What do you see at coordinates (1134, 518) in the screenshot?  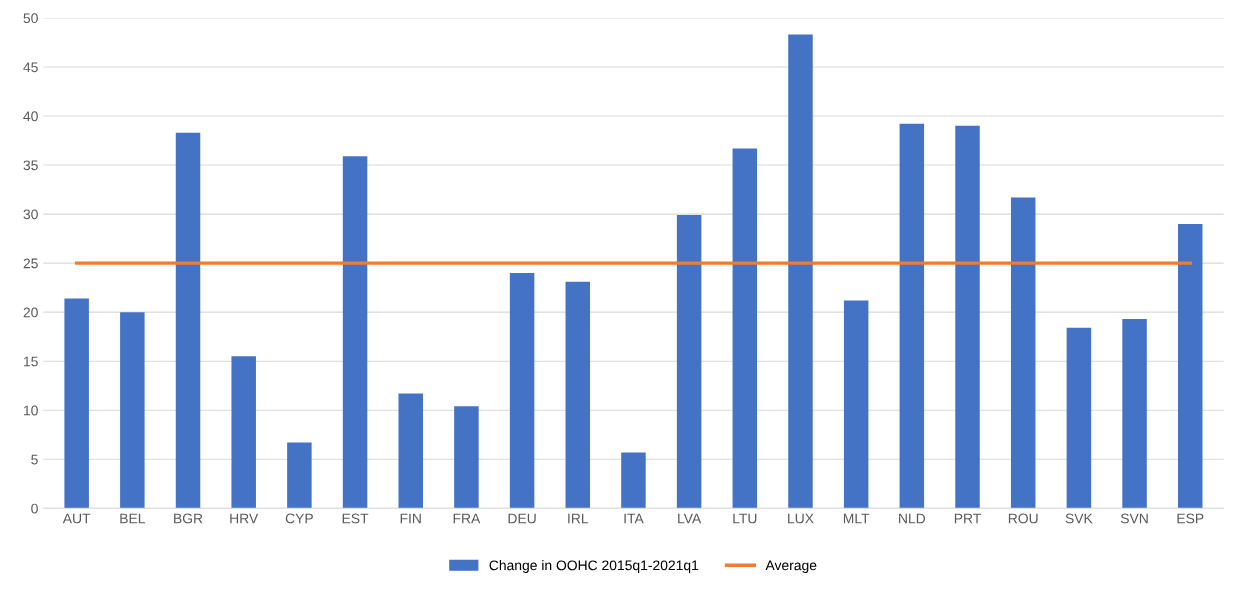 I see `x-tick-label: SVN` at bounding box center [1134, 518].